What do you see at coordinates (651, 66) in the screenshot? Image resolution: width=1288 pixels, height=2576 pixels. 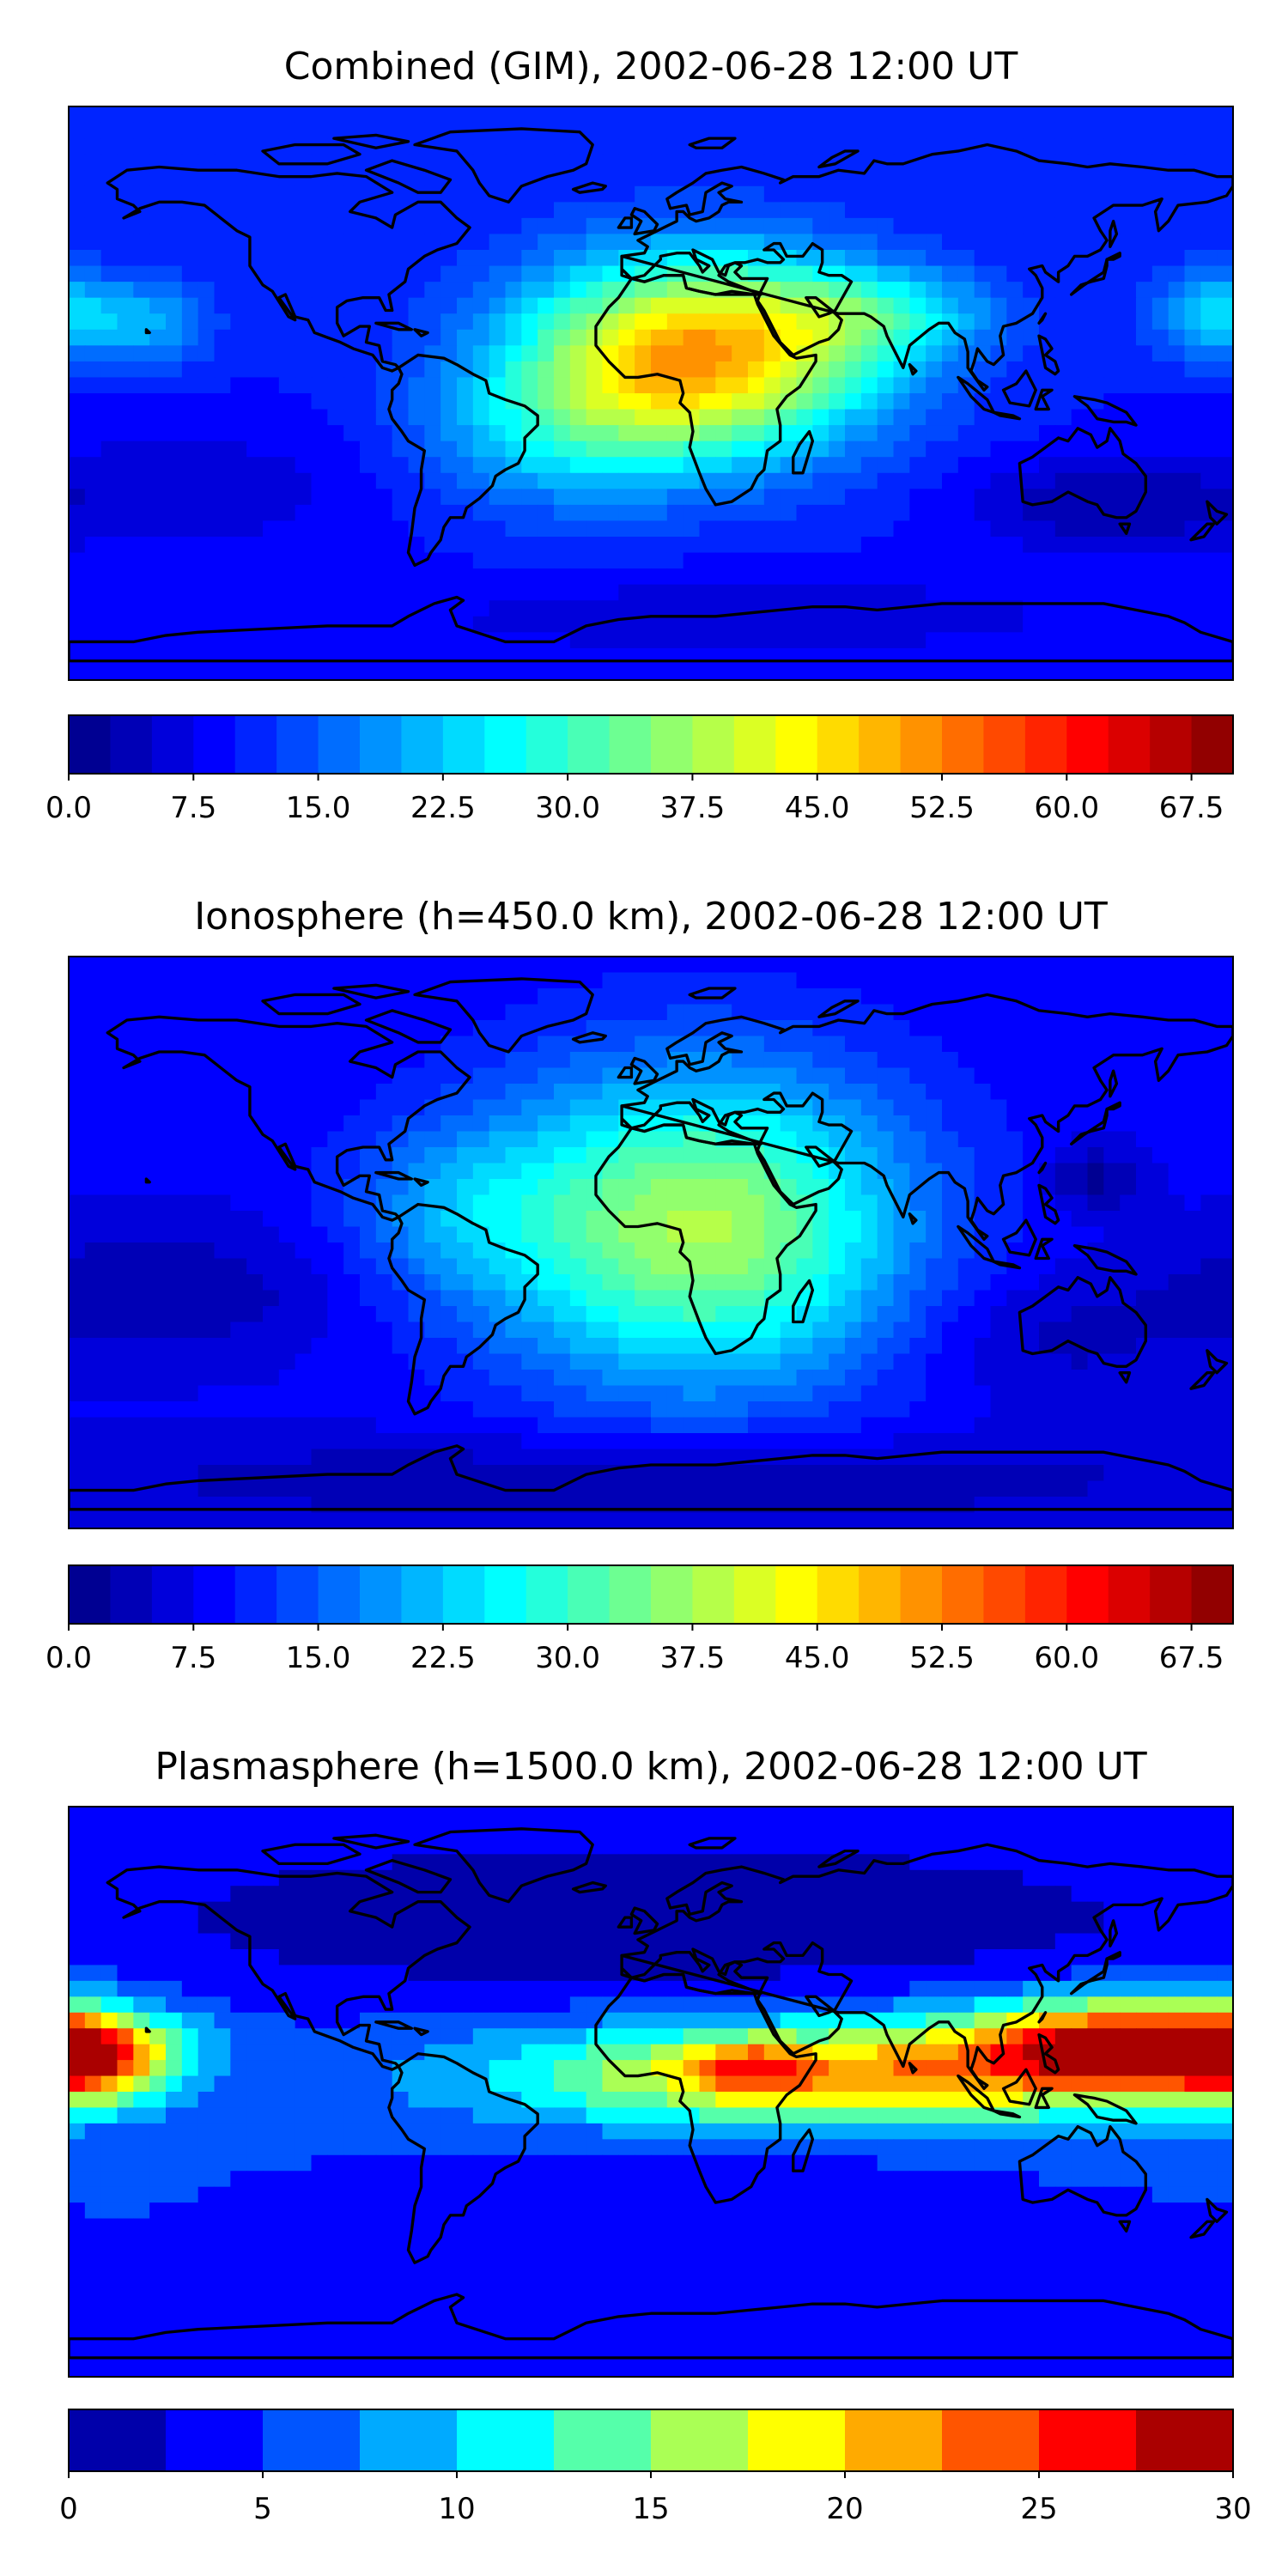 I see `panel-title: Combined (GIM), 2002-06-28 12:00 UT` at bounding box center [651, 66].